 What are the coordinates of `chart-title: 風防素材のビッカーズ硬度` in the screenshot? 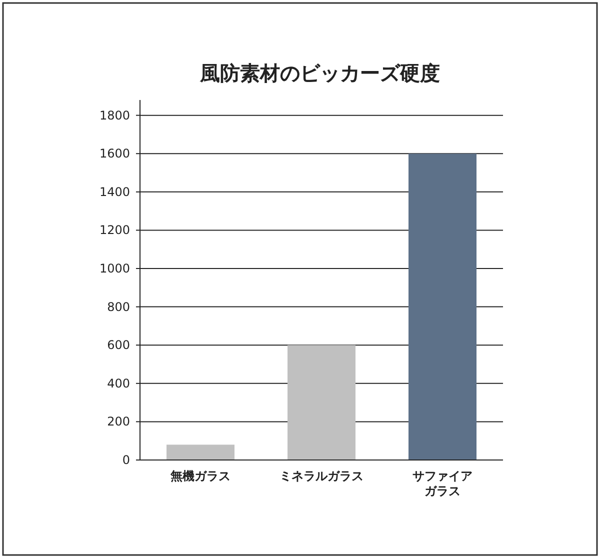 It's located at (319, 73).